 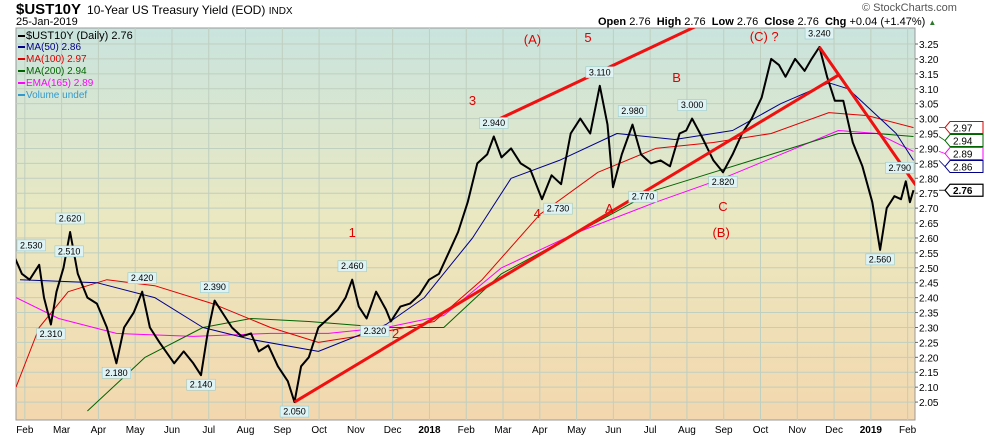 I want to click on y-tick-label: 2.50, so click(x=929, y=269).